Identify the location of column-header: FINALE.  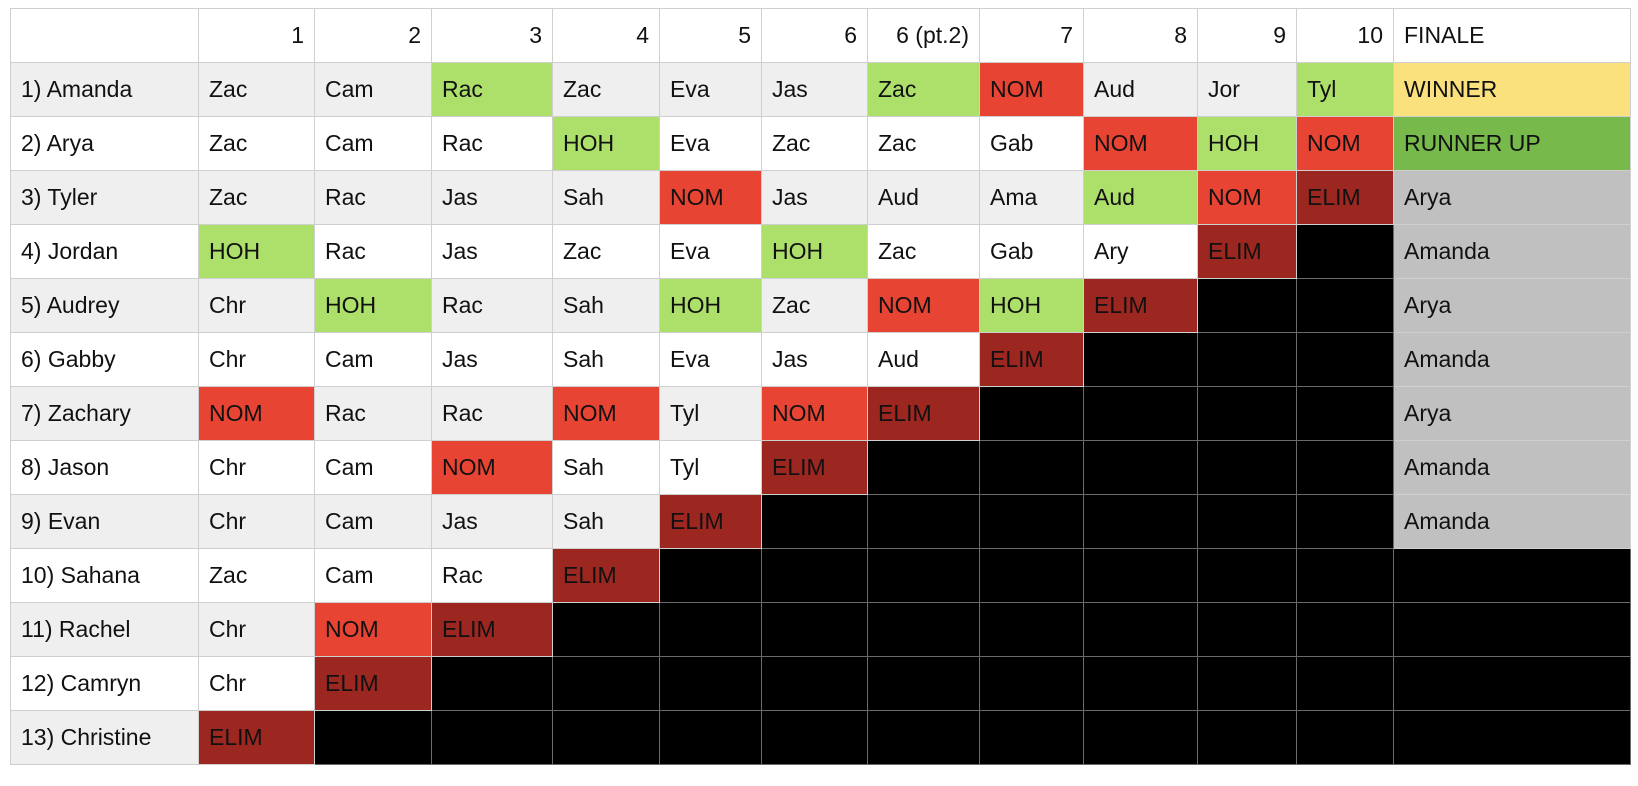
(1512, 35).